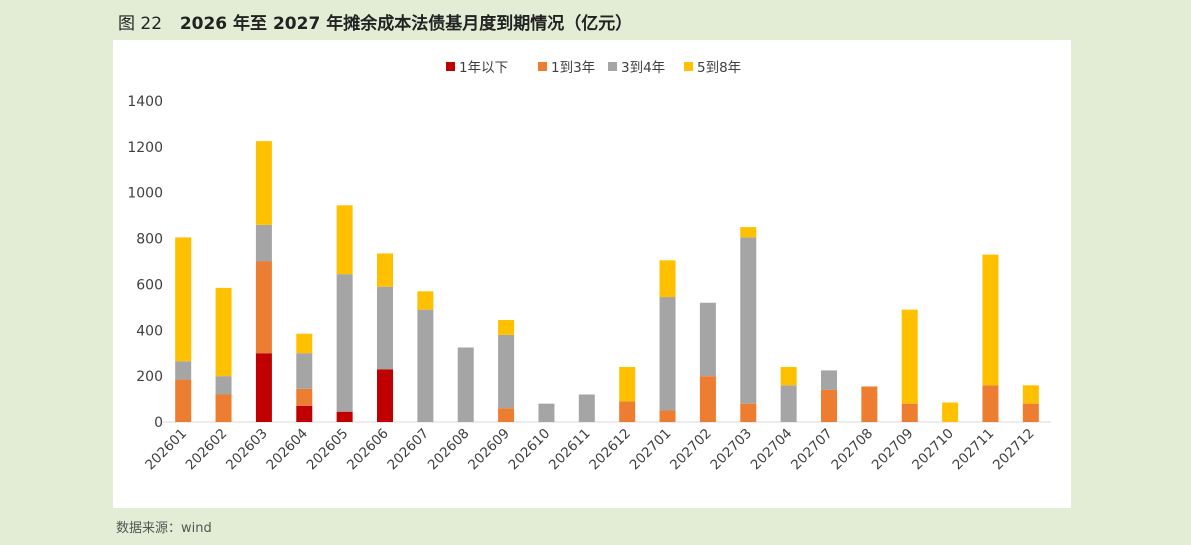  I want to click on figure-title-text: 2026 年至 2027 年摊余成本法债基月度到期情况（亿元）, so click(406, 24).